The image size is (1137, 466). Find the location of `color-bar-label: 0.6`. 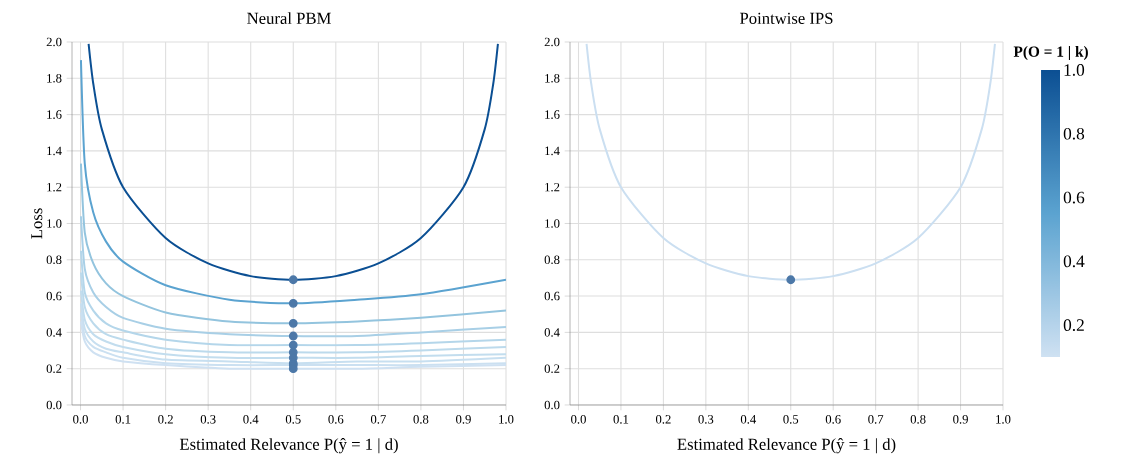

color-bar-label: 0.6 is located at coordinates (1074, 197).